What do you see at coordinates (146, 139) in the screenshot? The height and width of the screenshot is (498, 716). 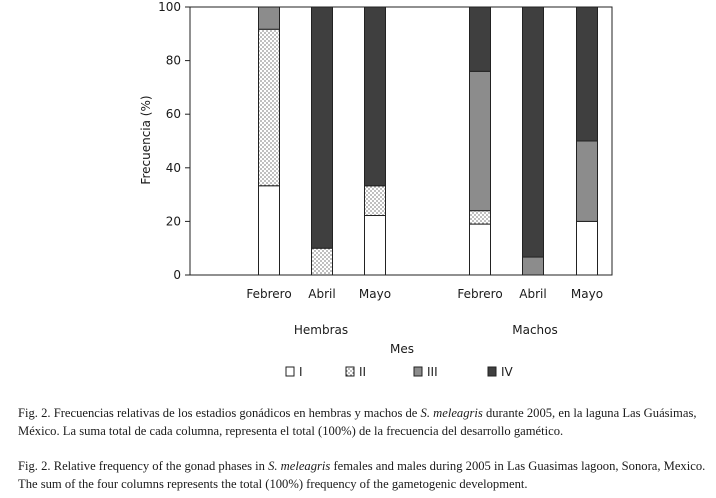 I see `y-axis-label: Frecuencia (%)` at bounding box center [146, 139].